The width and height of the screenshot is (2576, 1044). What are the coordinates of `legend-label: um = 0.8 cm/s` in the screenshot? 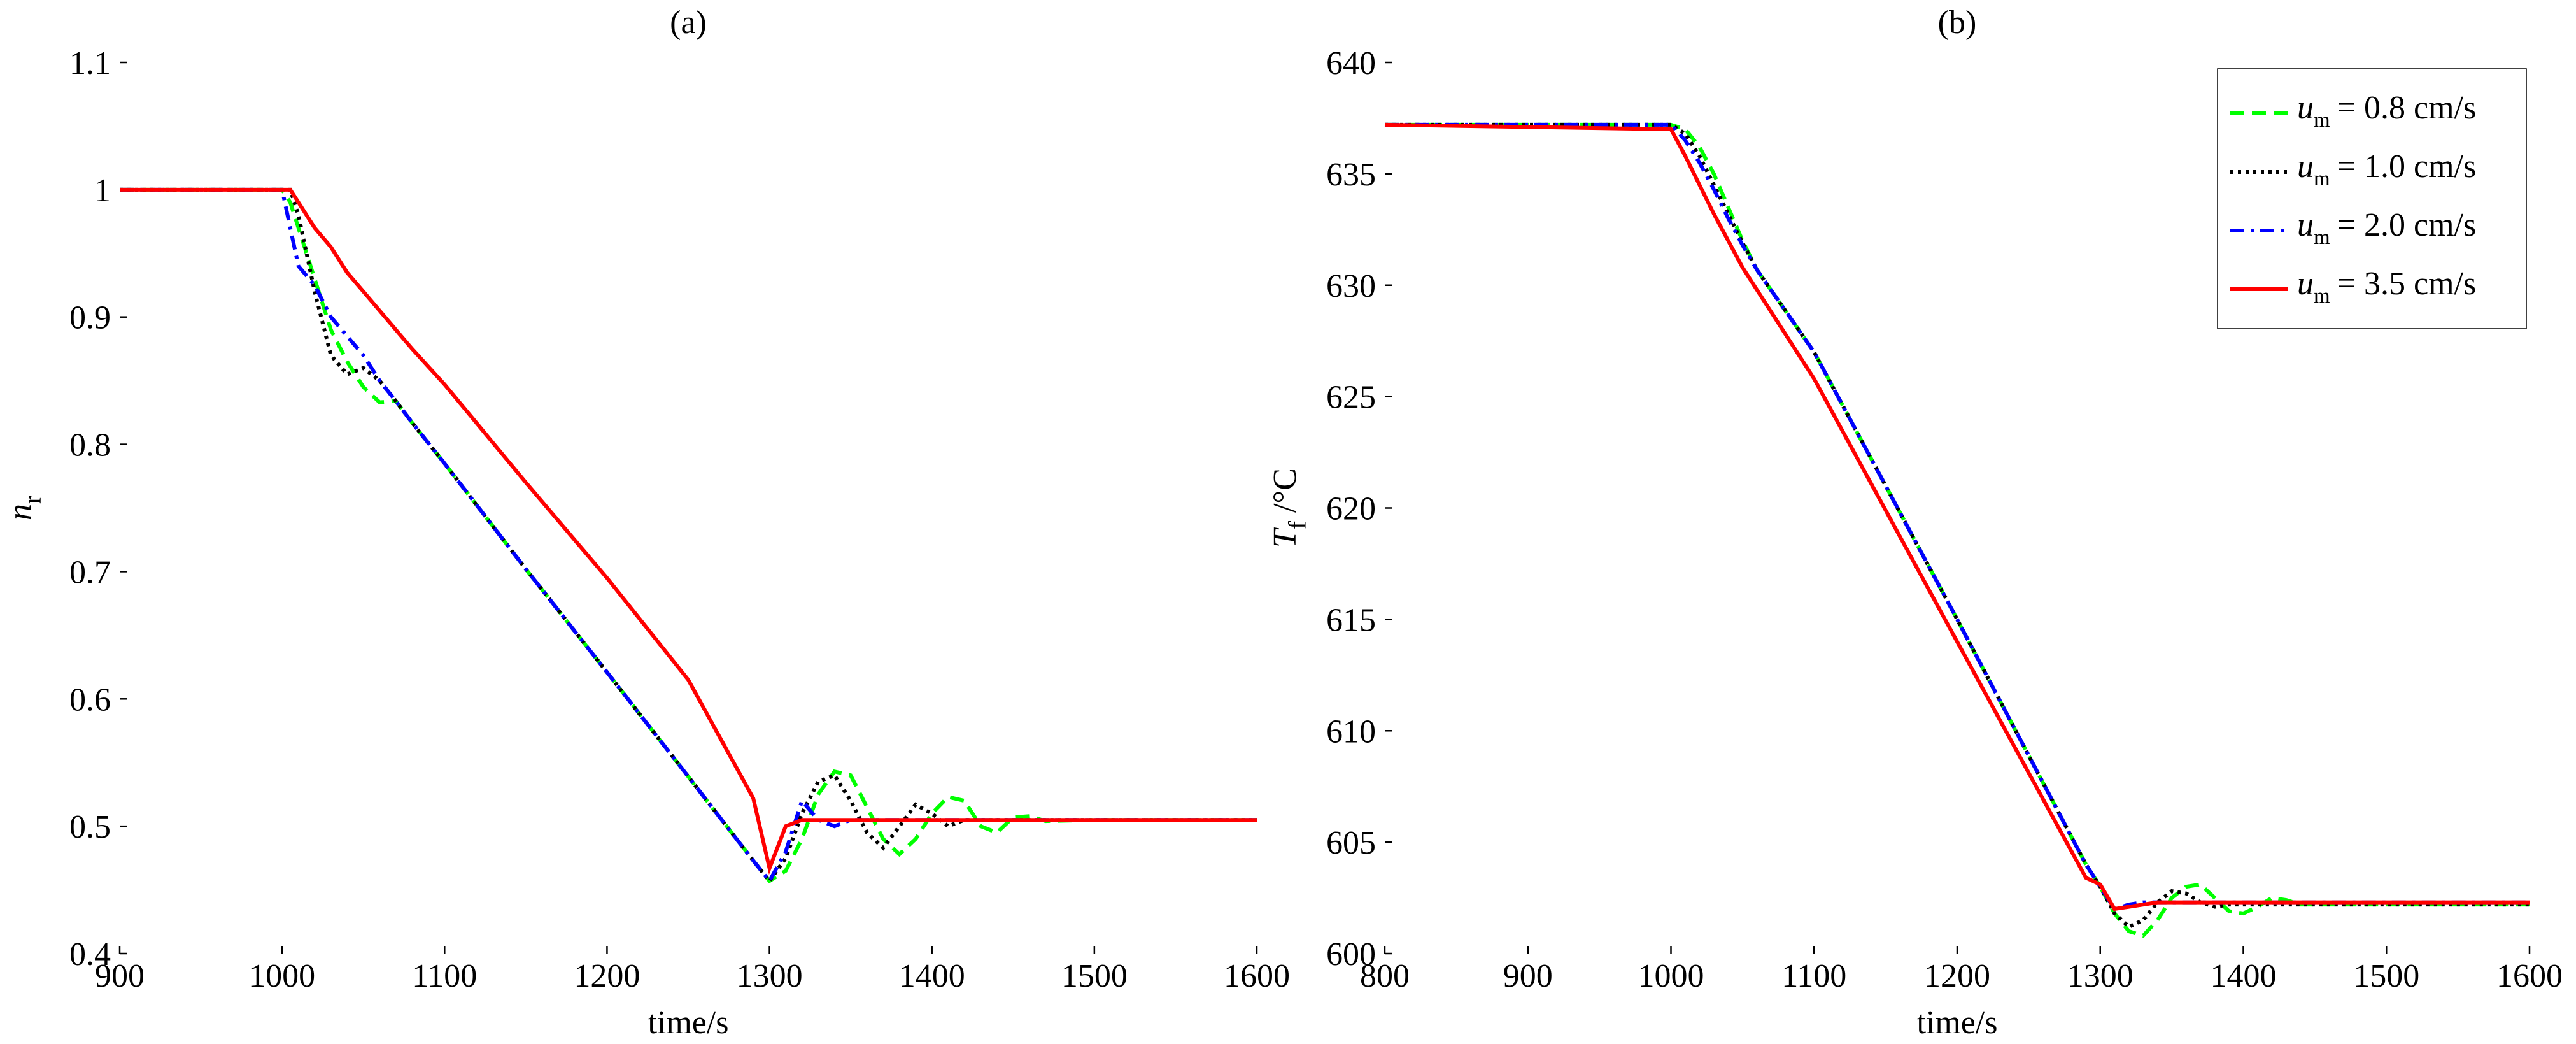 It's located at (2386, 111).